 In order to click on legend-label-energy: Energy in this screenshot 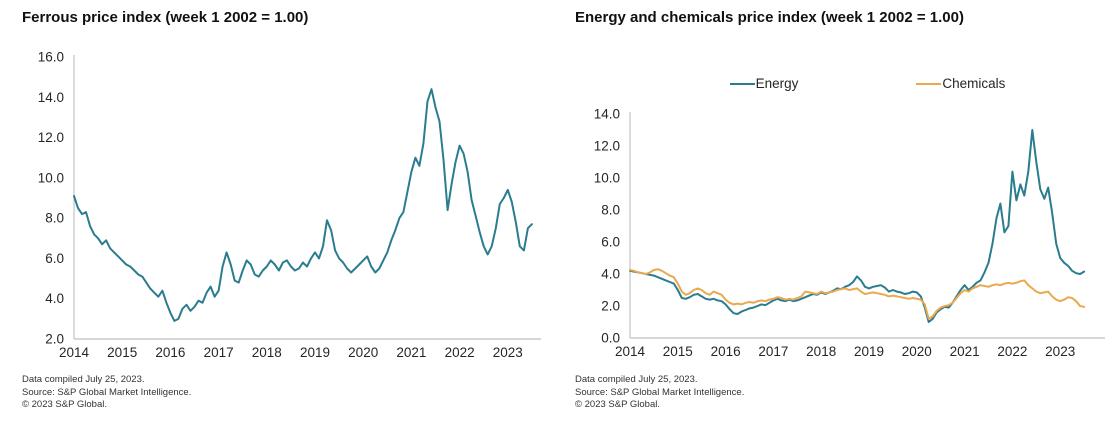, I will do `click(777, 83)`.